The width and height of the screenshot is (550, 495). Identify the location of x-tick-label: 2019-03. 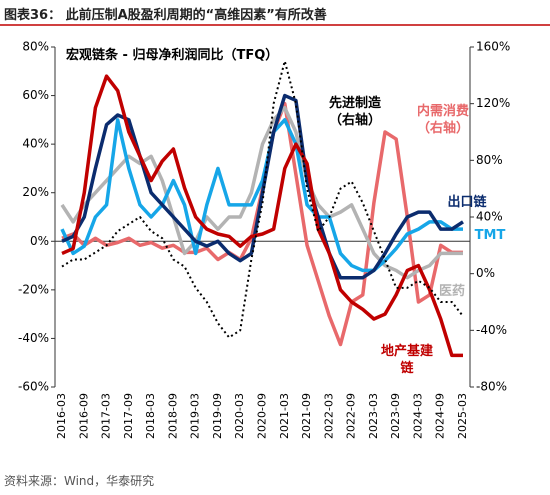
(195, 416).